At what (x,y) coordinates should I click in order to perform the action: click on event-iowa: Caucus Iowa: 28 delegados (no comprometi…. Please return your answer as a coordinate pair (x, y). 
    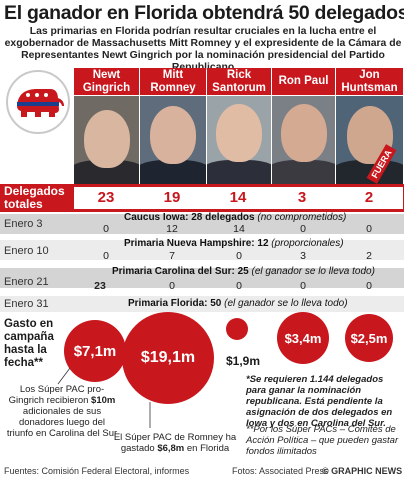
    Looking at the image, I should click on (235, 217).